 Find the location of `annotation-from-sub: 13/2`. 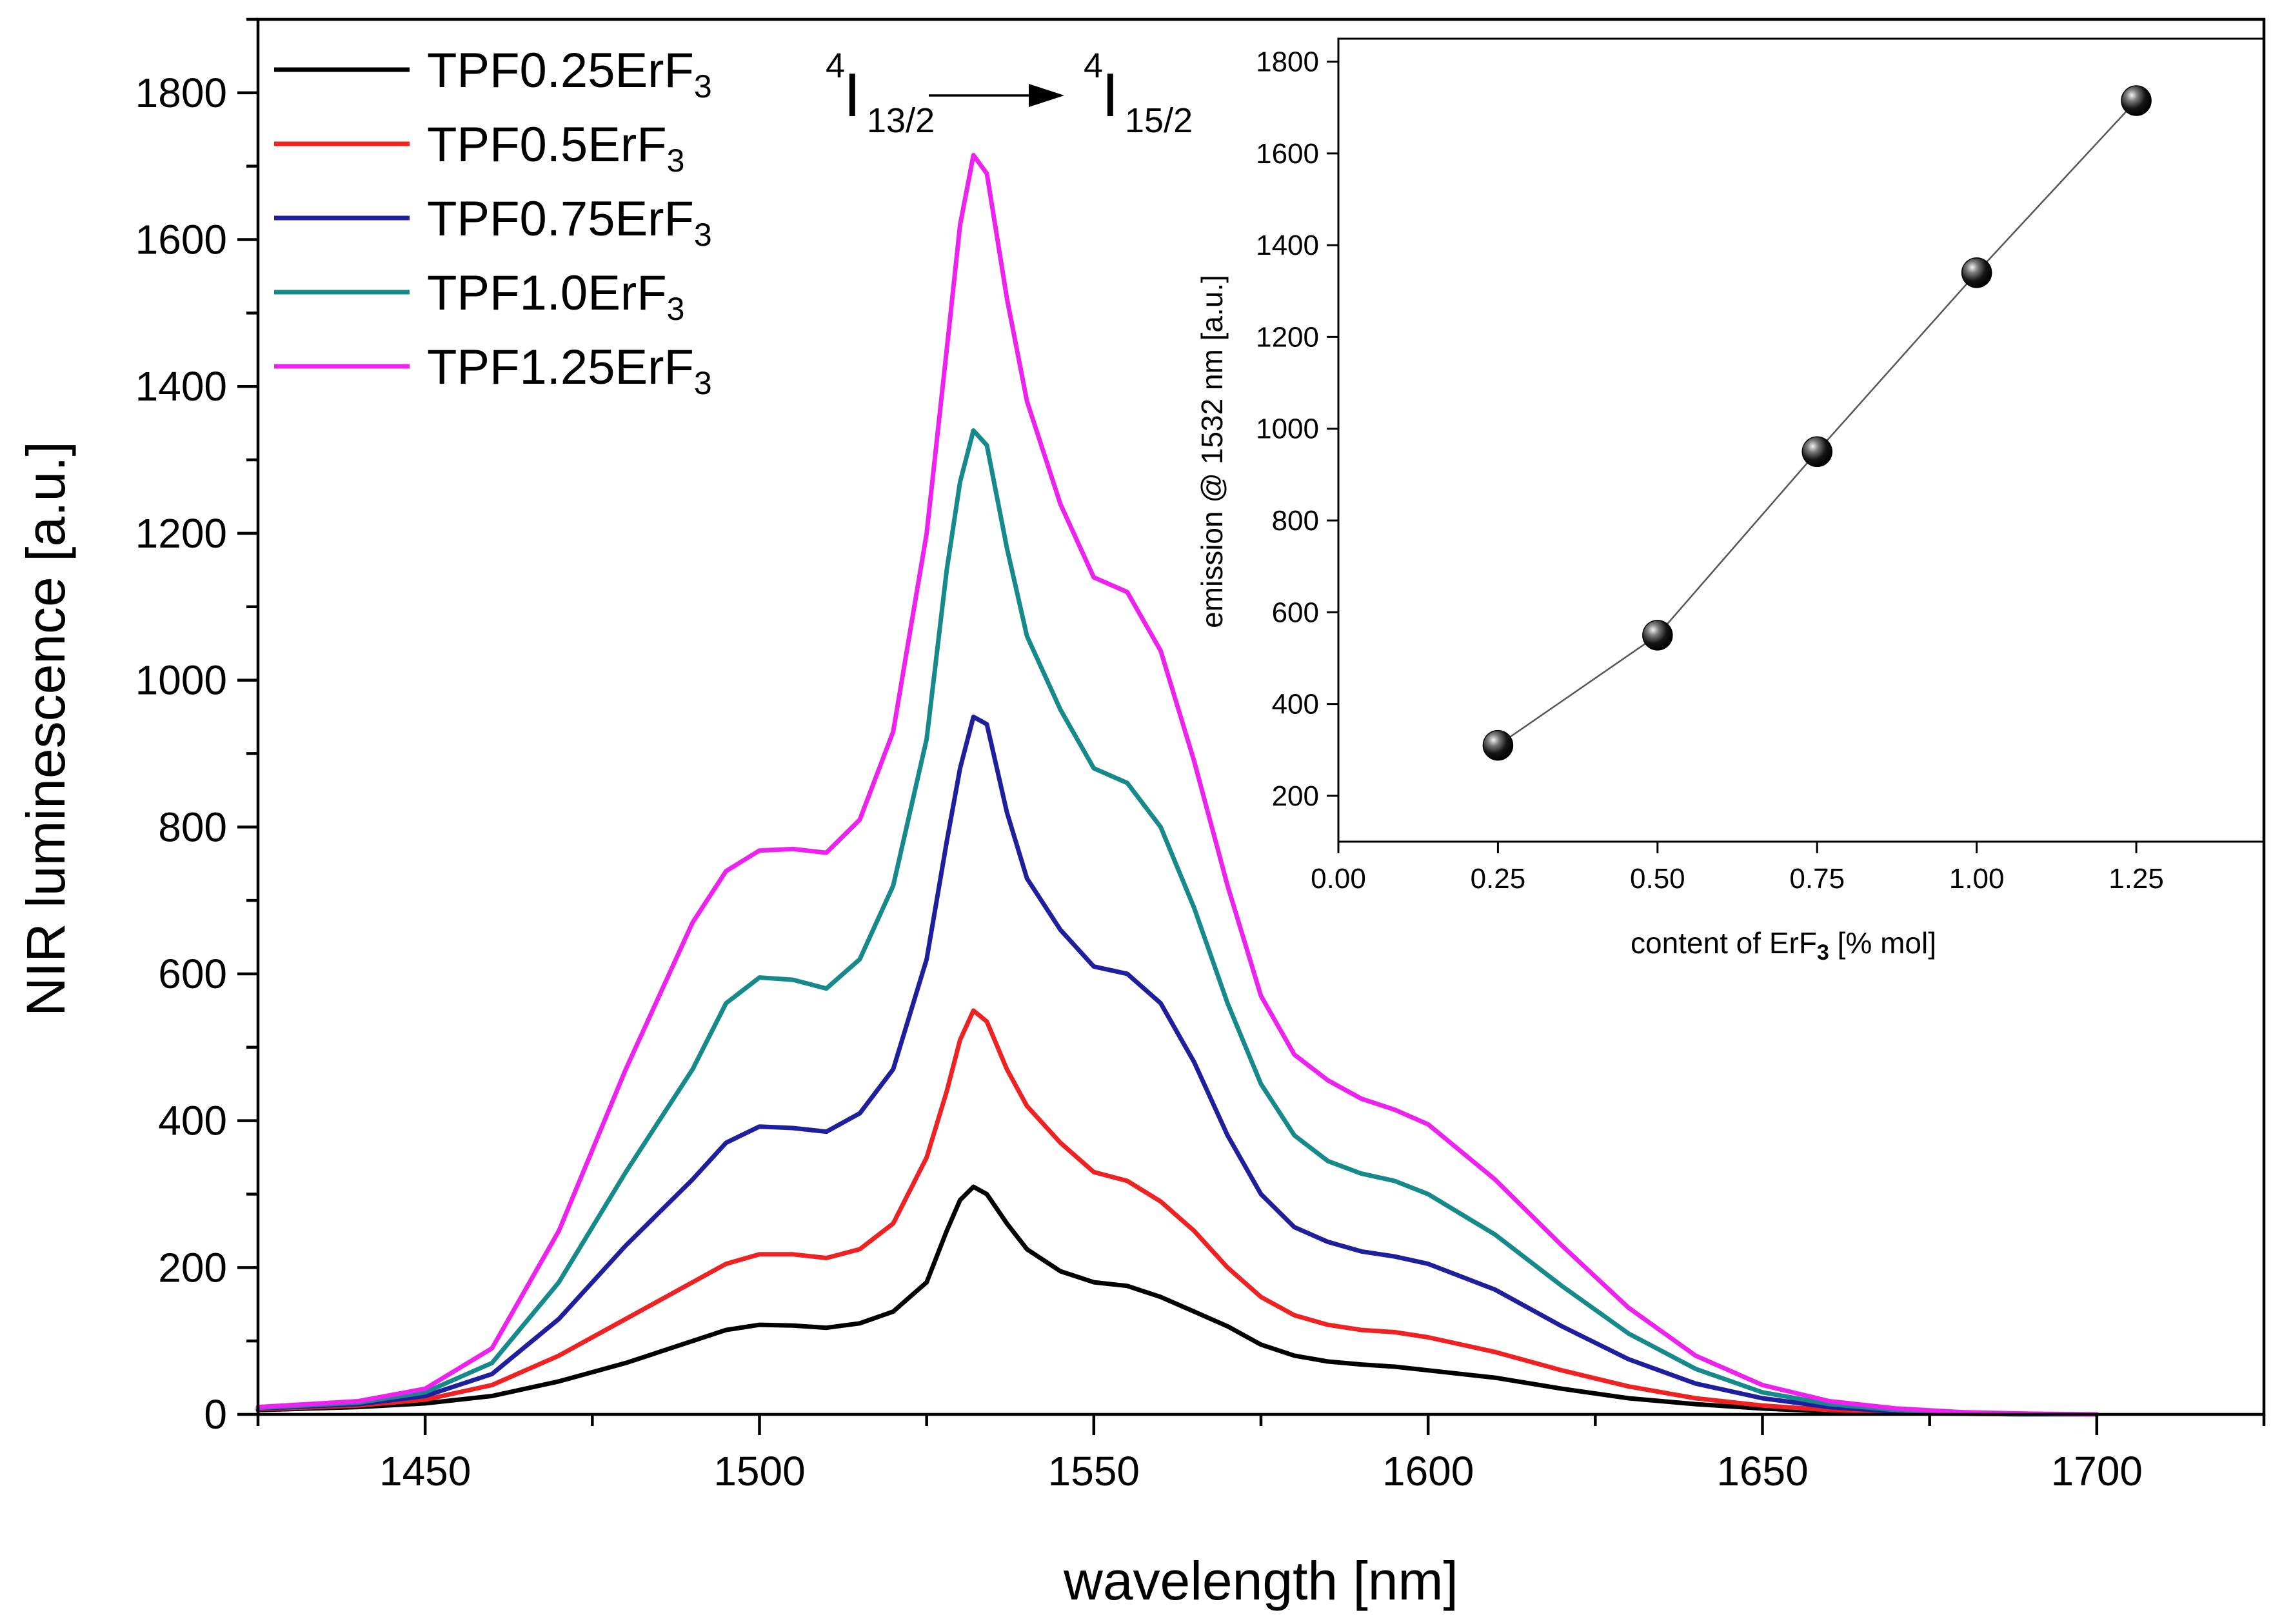

annotation-from-sub: 13/2 is located at coordinates (901, 120).